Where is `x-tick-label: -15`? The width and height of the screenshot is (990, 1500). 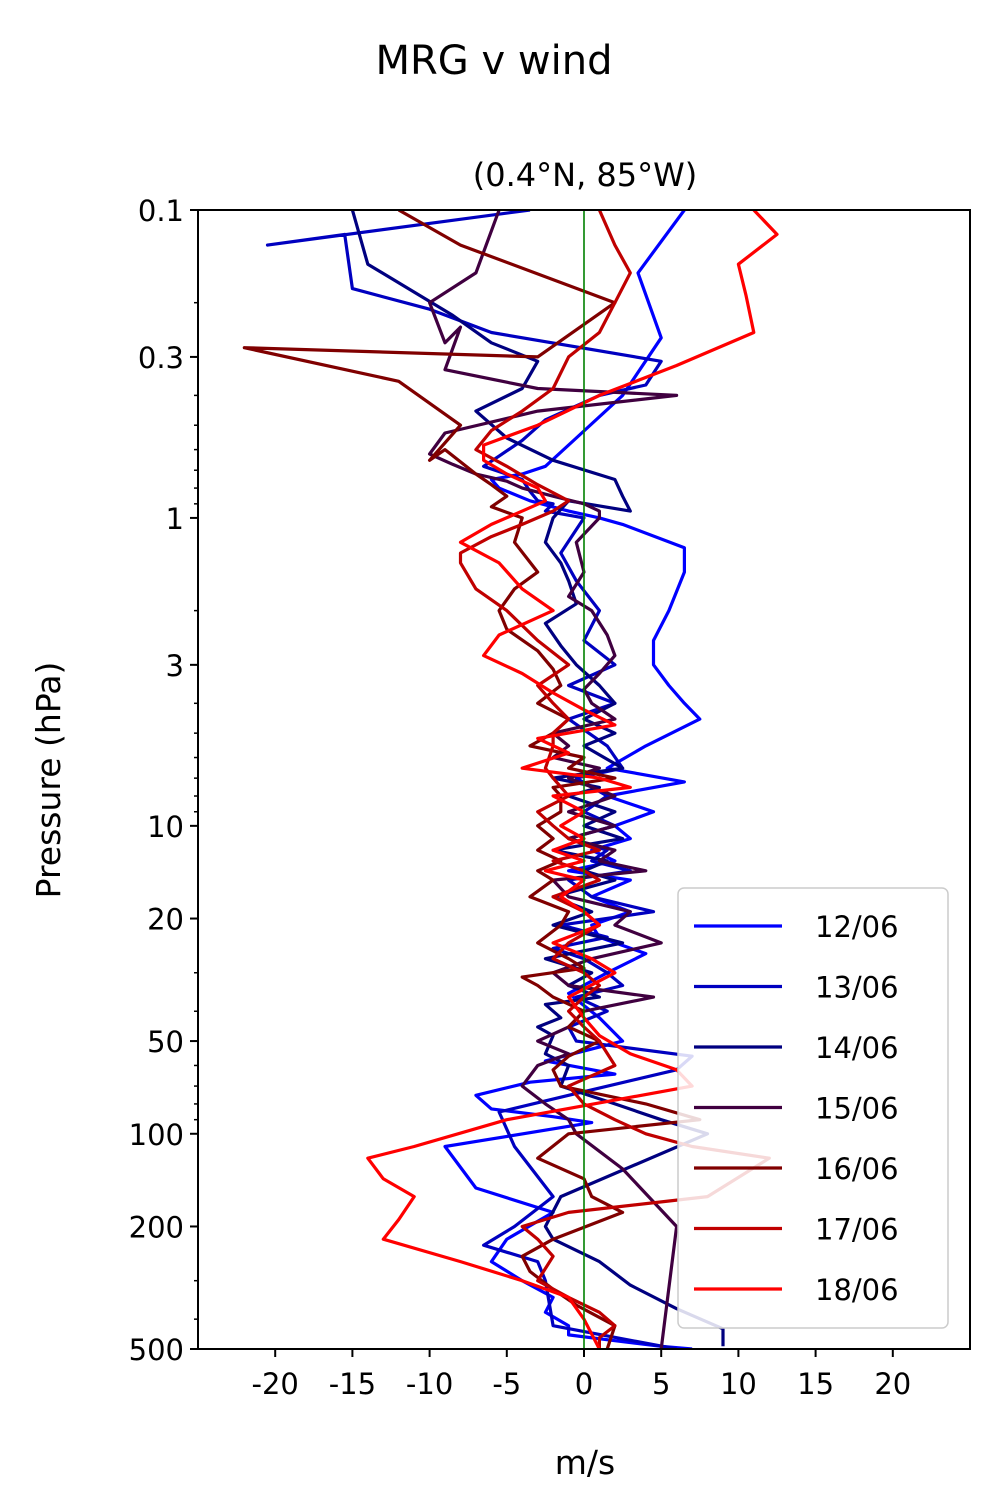 x-tick-label: -15 is located at coordinates (352, 1384).